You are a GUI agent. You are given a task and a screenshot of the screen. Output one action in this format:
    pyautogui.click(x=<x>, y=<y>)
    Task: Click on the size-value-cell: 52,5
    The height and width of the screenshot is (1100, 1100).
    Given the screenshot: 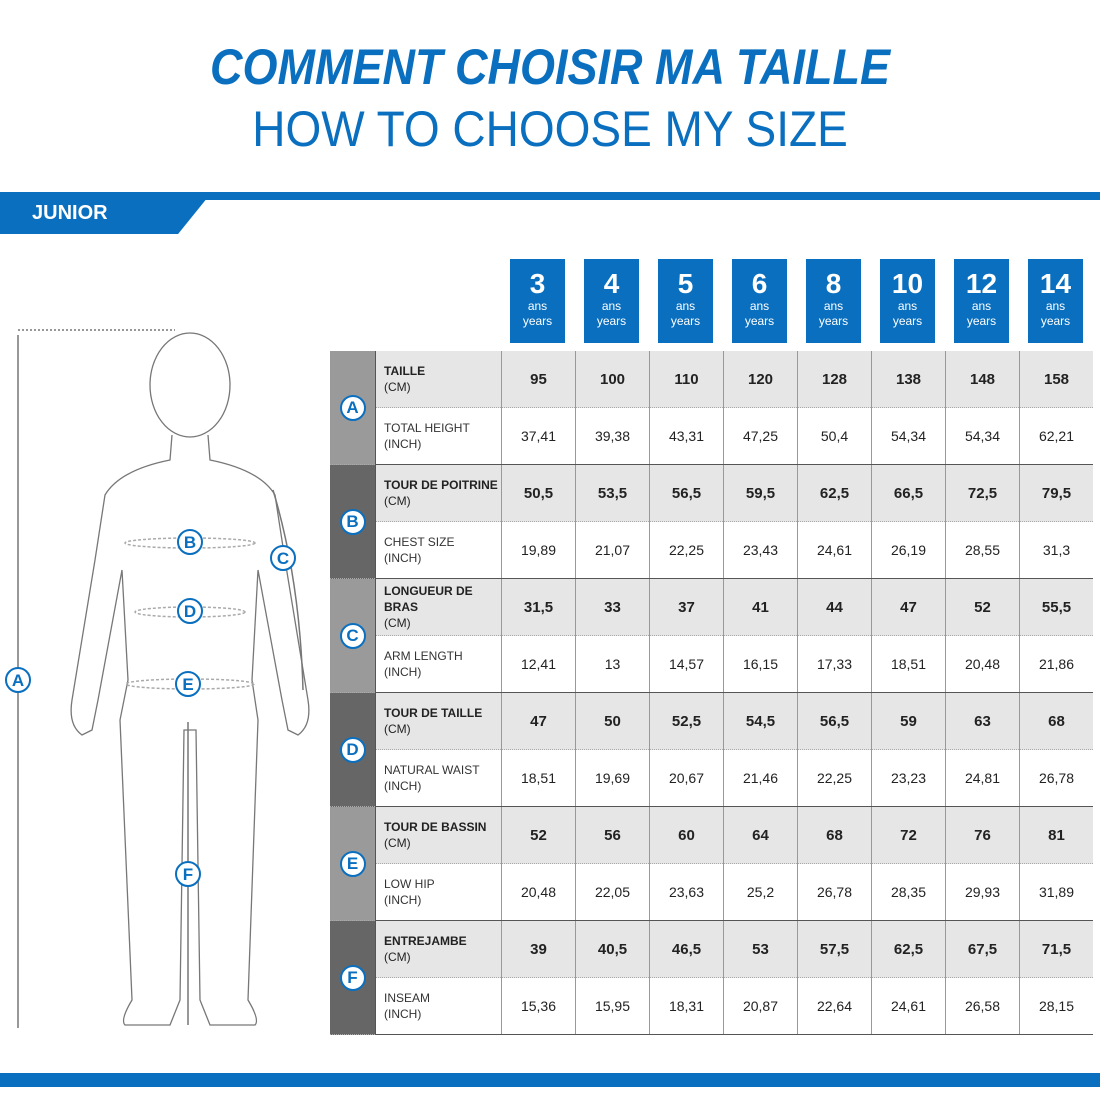 What is the action you would take?
    pyautogui.click(x=686, y=721)
    